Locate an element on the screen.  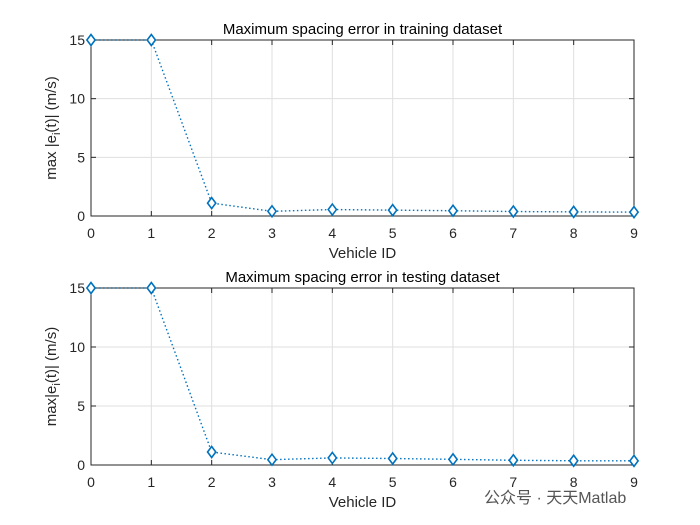
y-axis-label: max|ei(t)| (m/s) is located at coordinates (53, 376).